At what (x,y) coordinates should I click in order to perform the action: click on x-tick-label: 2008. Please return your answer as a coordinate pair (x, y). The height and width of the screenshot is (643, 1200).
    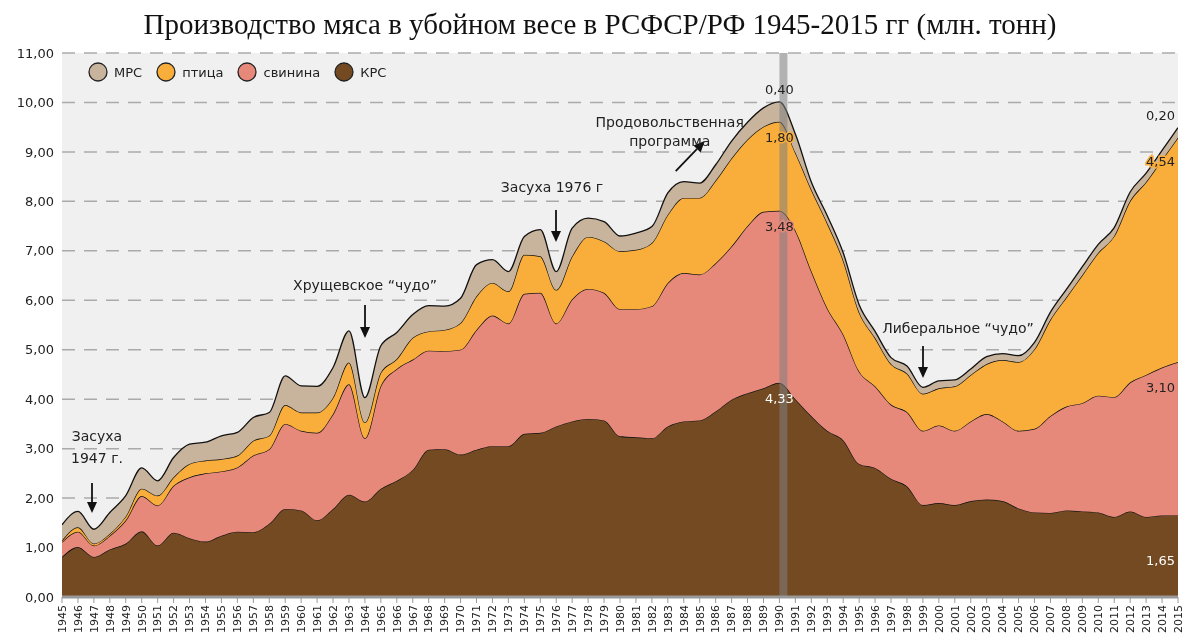
    Looking at the image, I should click on (1067, 619).